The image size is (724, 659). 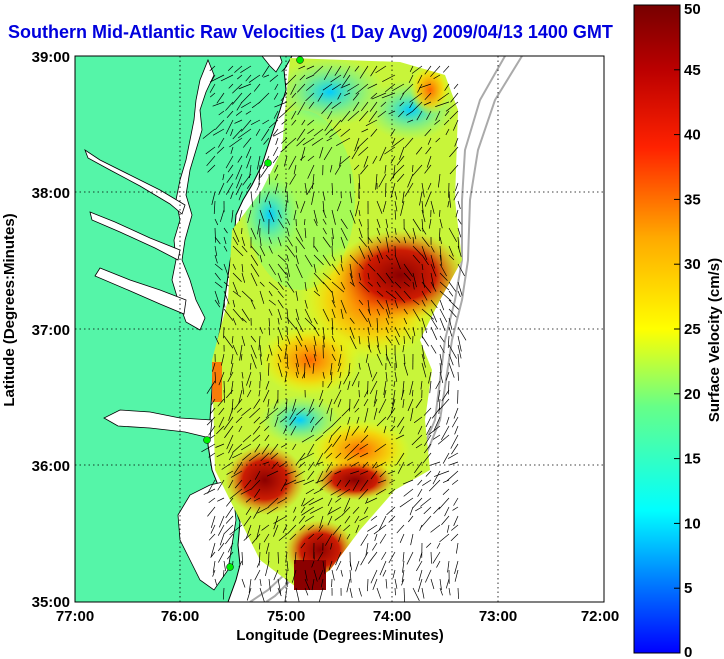 What do you see at coordinates (51, 193) in the screenshot?
I see `y-tick-label: 38:00` at bounding box center [51, 193].